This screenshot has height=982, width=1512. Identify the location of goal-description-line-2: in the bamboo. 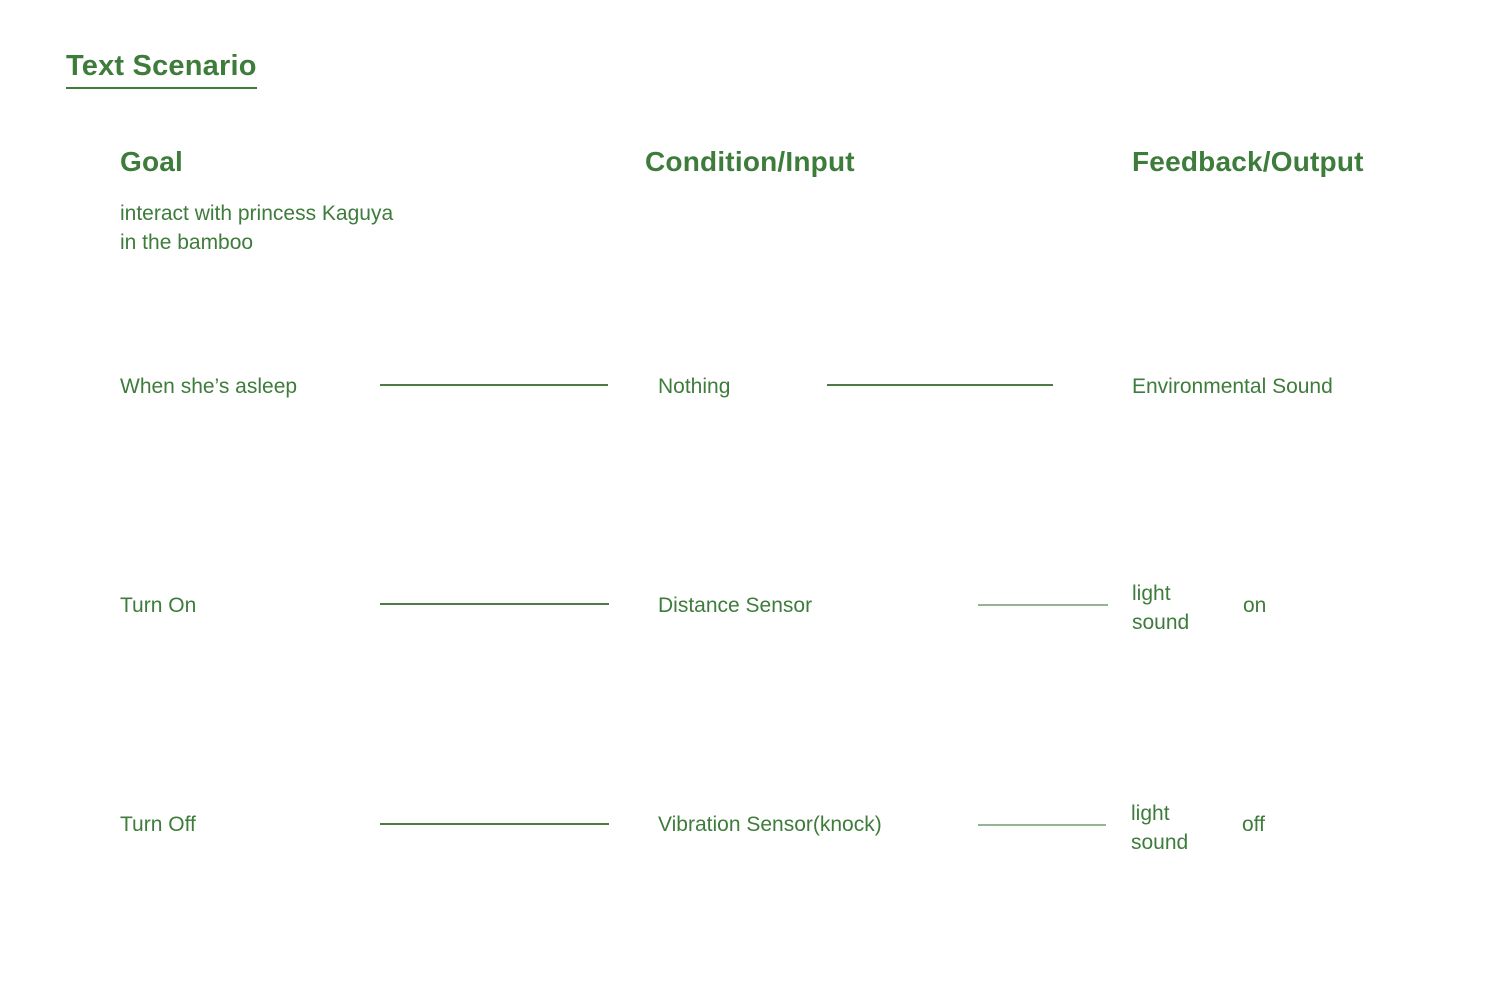
(187, 242).